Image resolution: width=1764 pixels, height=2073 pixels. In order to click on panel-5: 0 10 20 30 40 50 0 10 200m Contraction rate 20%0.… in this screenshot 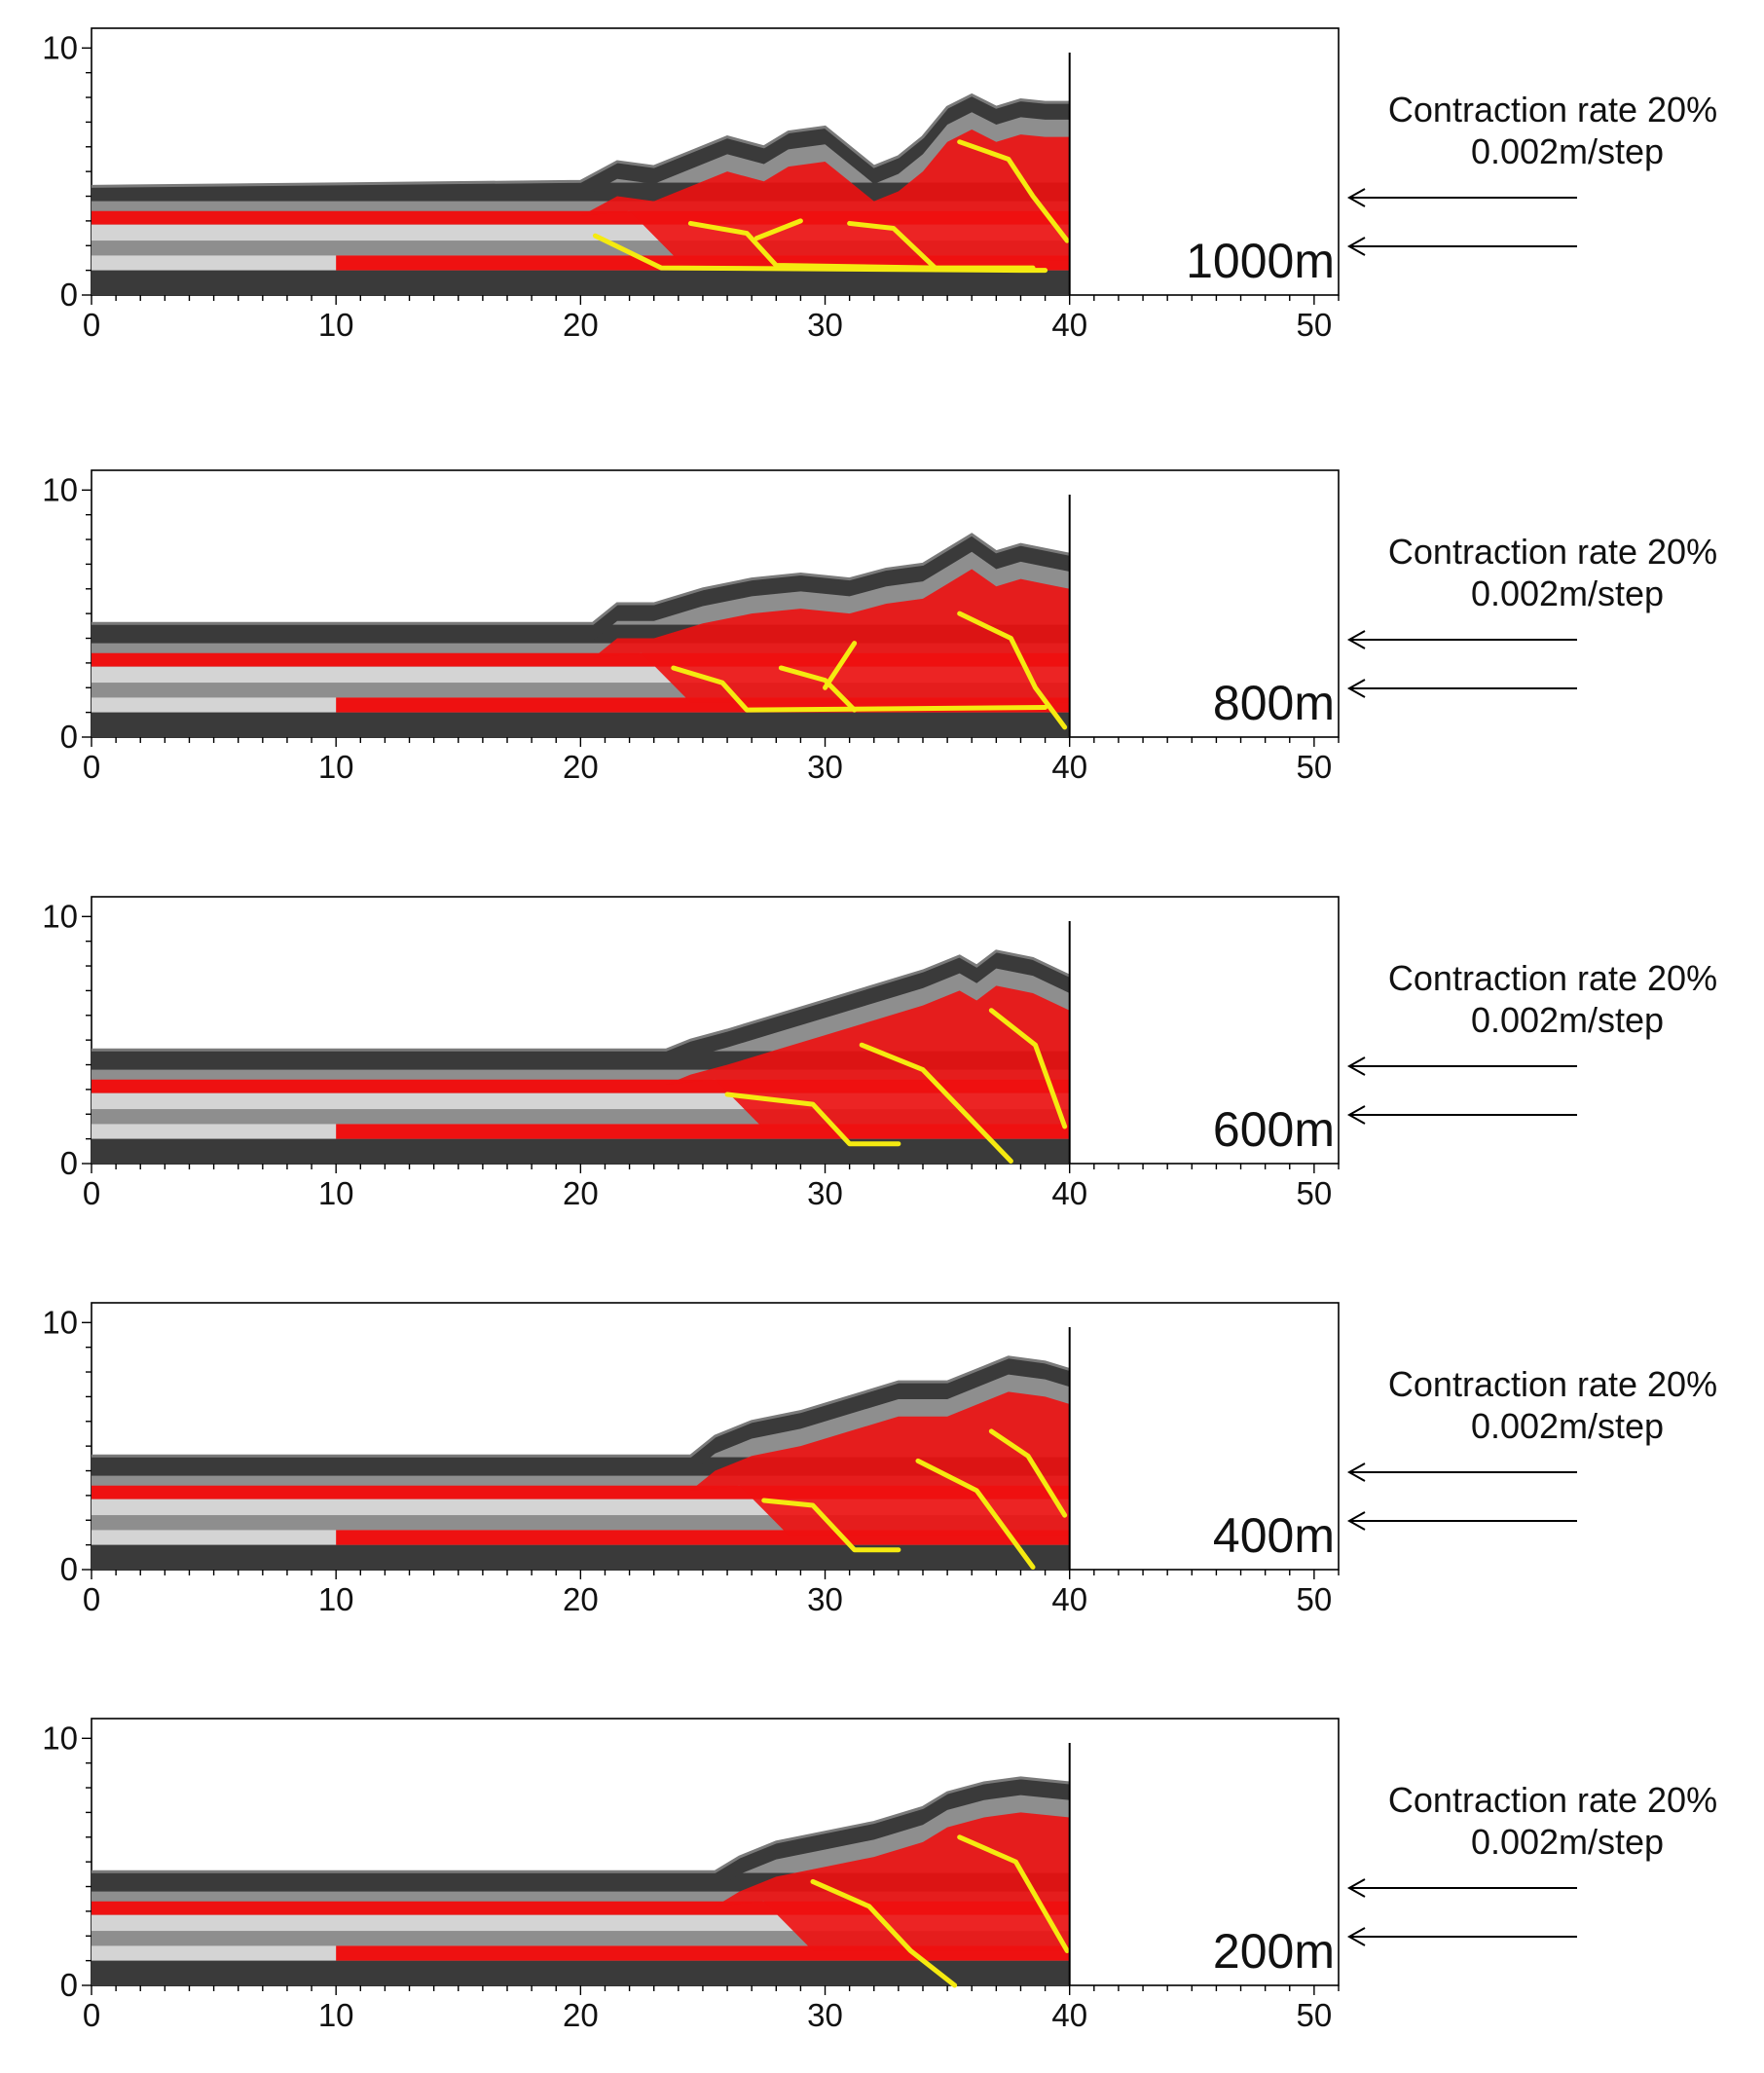, I will do `click(879, 1875)`.